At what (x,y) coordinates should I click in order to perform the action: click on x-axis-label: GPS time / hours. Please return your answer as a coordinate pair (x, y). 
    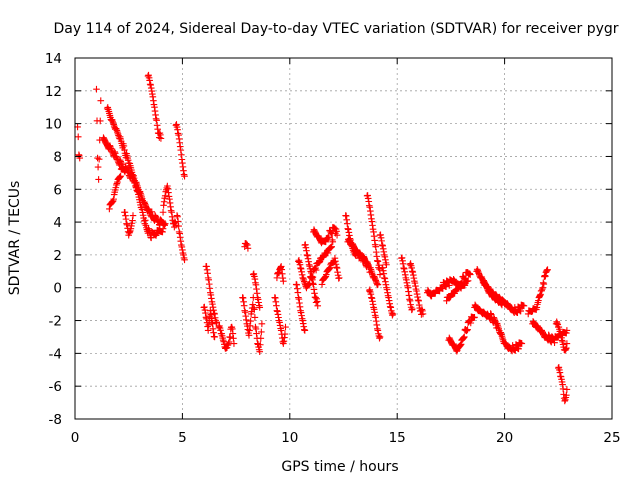
    Looking at the image, I should click on (339, 467).